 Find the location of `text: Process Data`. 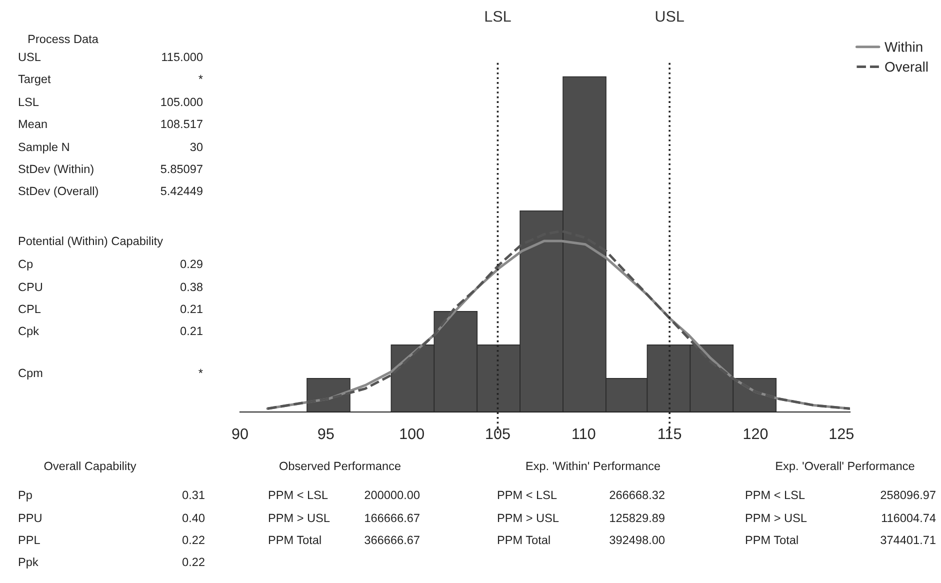

text: Process Data is located at coordinates (63, 39).